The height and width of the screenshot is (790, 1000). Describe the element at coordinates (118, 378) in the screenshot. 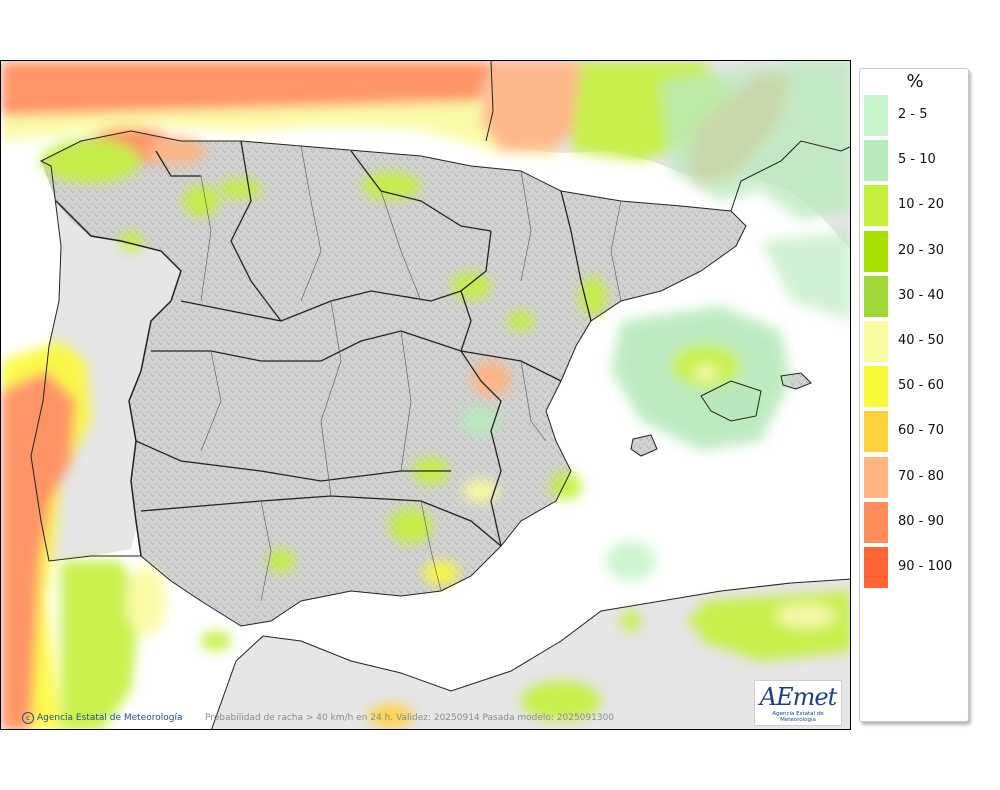

I see `pt-border` at that location.